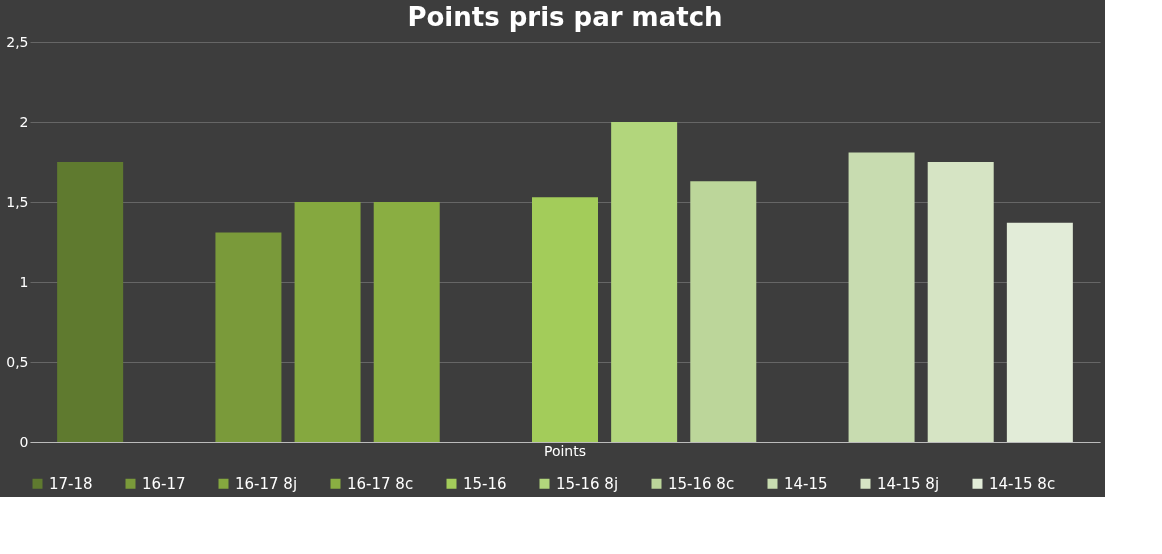 The width and height of the screenshot is (1162, 554). What do you see at coordinates (164, 483) in the screenshot?
I see `legend-label: 16-17` at bounding box center [164, 483].